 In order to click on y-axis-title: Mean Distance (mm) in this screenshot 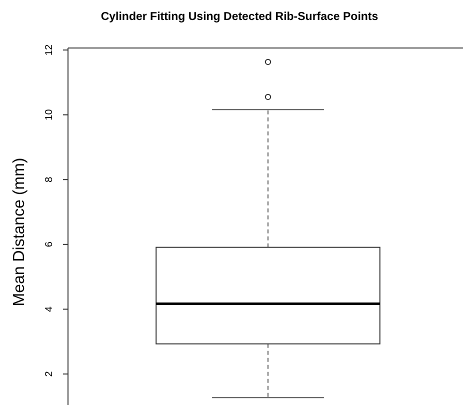, I will do `click(19, 232)`.